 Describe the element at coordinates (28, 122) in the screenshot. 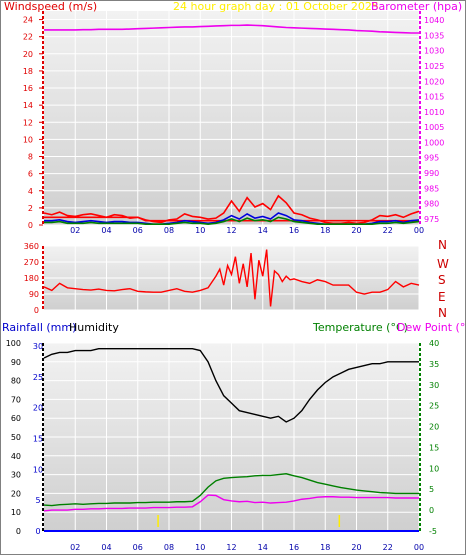

I see `wind-y-tick-label: 12` at that location.